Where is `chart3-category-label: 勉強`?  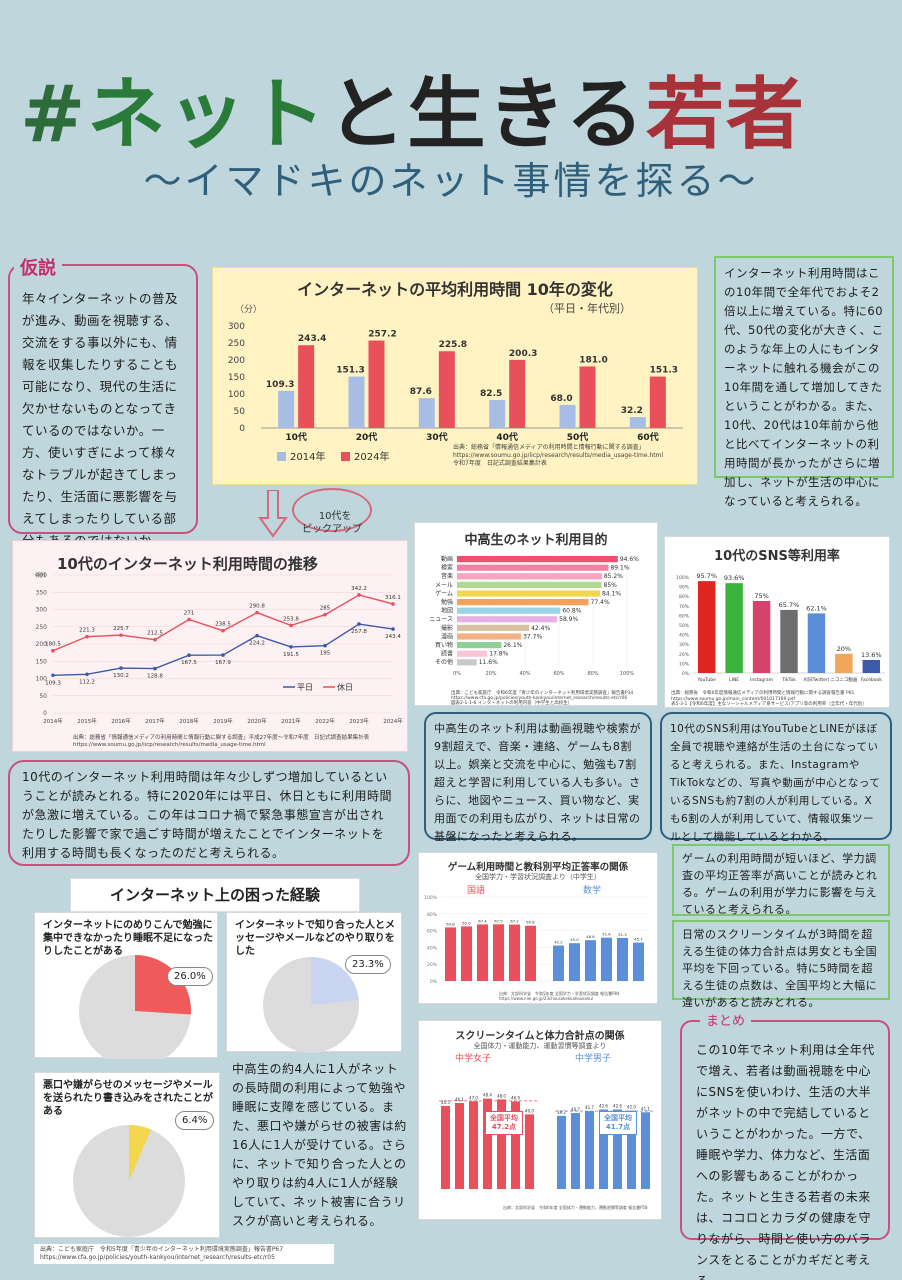
chart3-category-label: 勉強 is located at coordinates (447, 602).